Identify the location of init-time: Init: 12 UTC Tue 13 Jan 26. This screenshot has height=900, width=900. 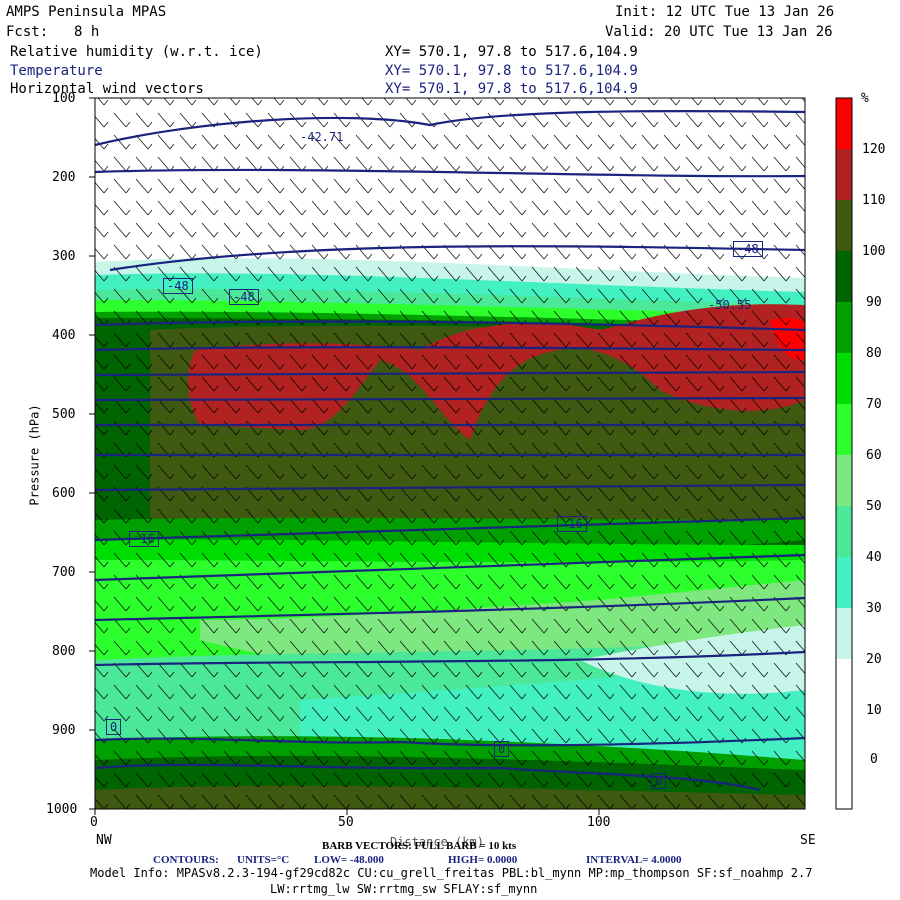
(725, 12).